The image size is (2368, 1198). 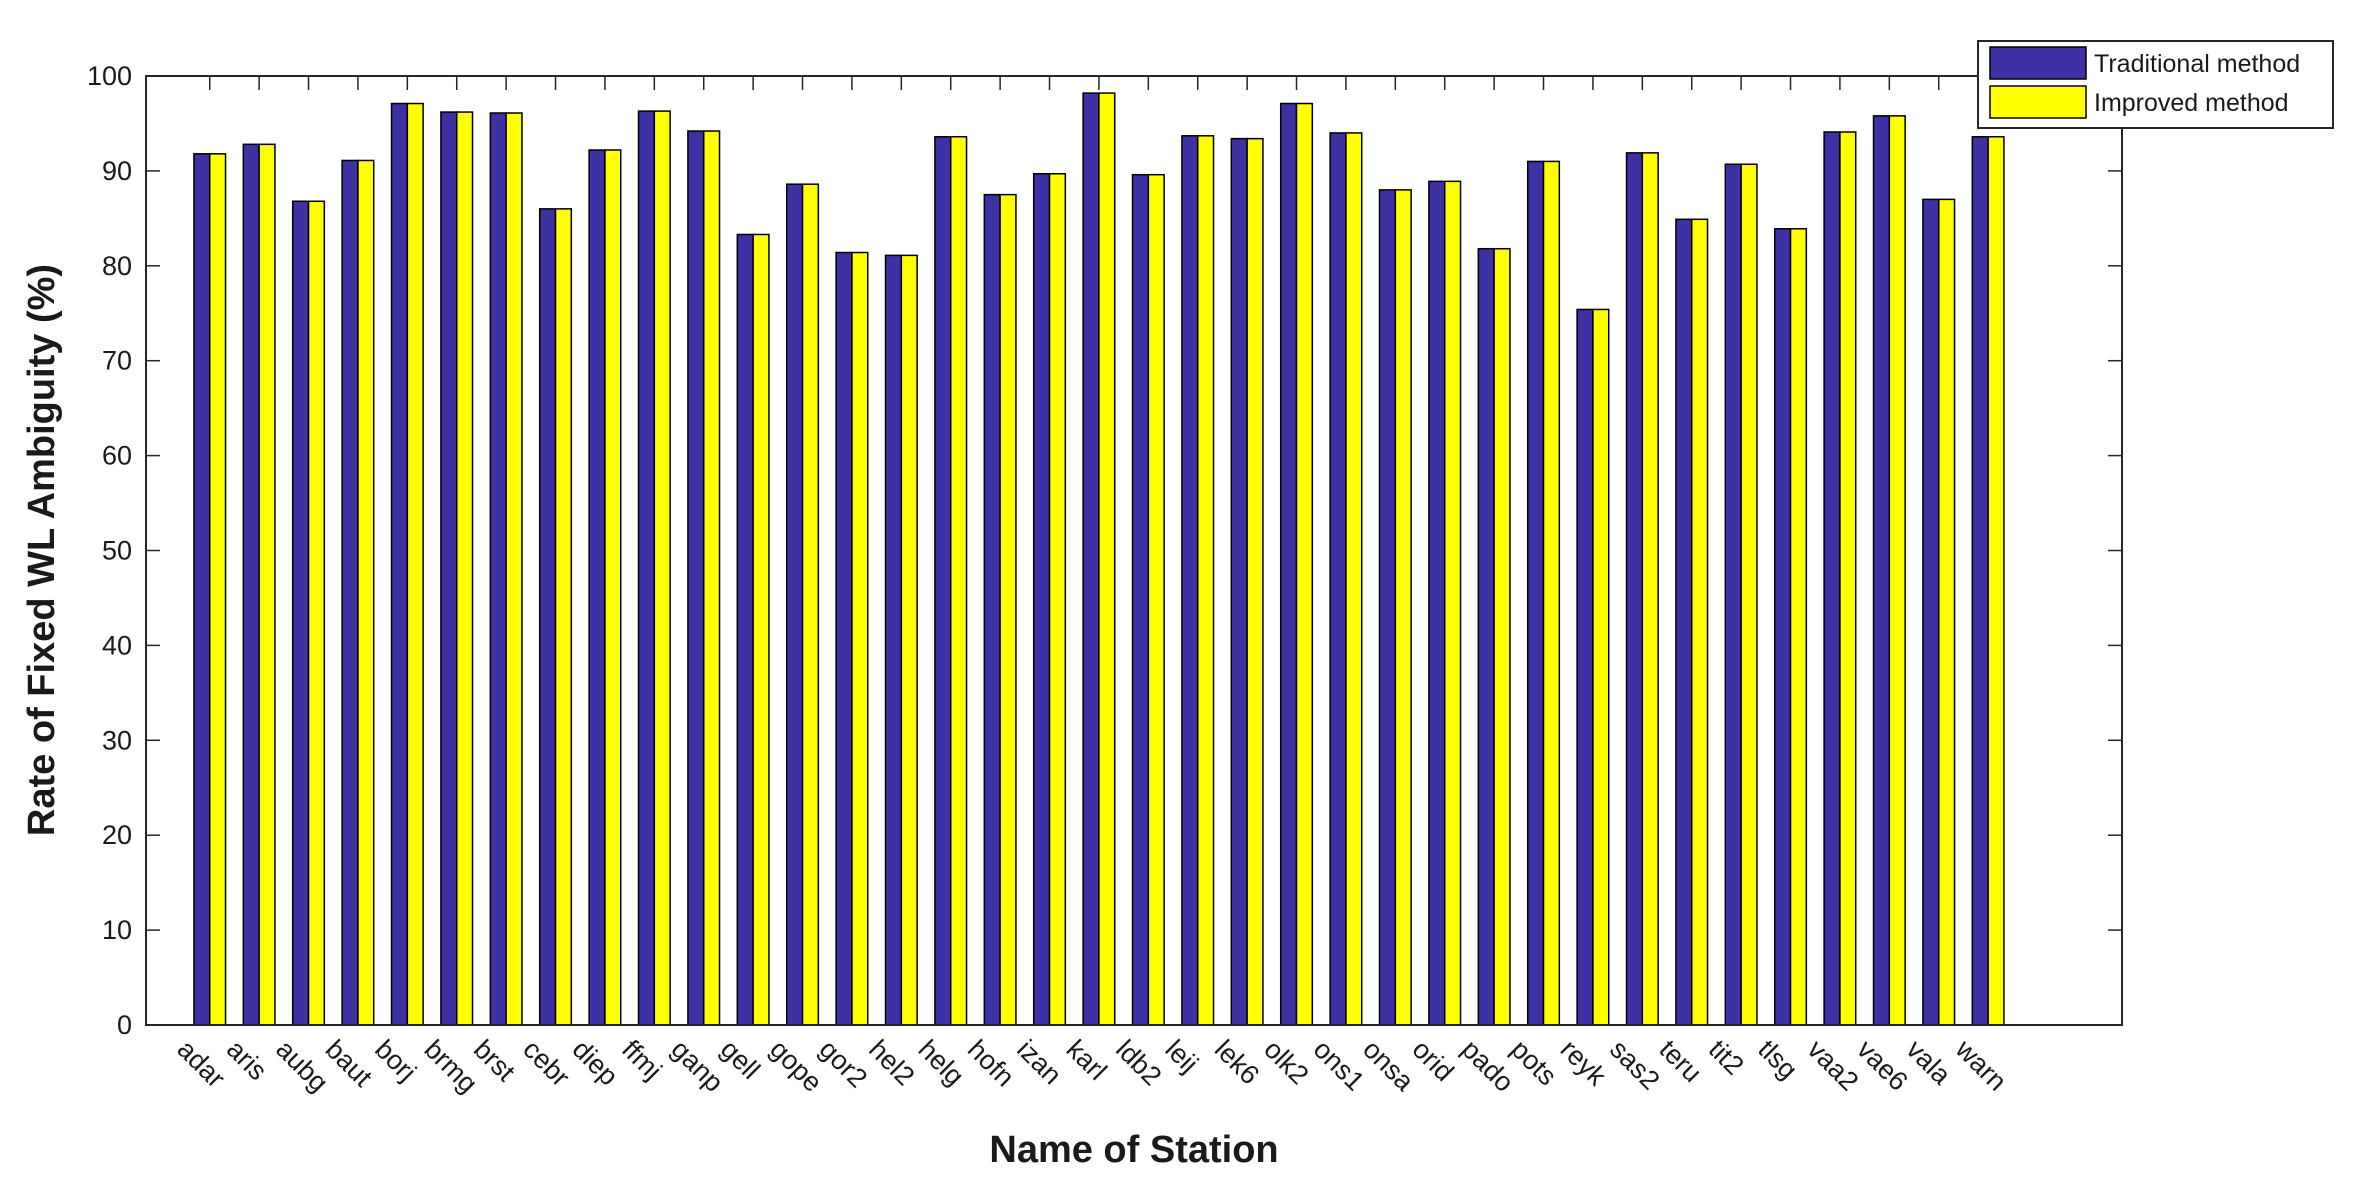 What do you see at coordinates (1339, 1065) in the screenshot?
I see `x-tick-label: ons1` at bounding box center [1339, 1065].